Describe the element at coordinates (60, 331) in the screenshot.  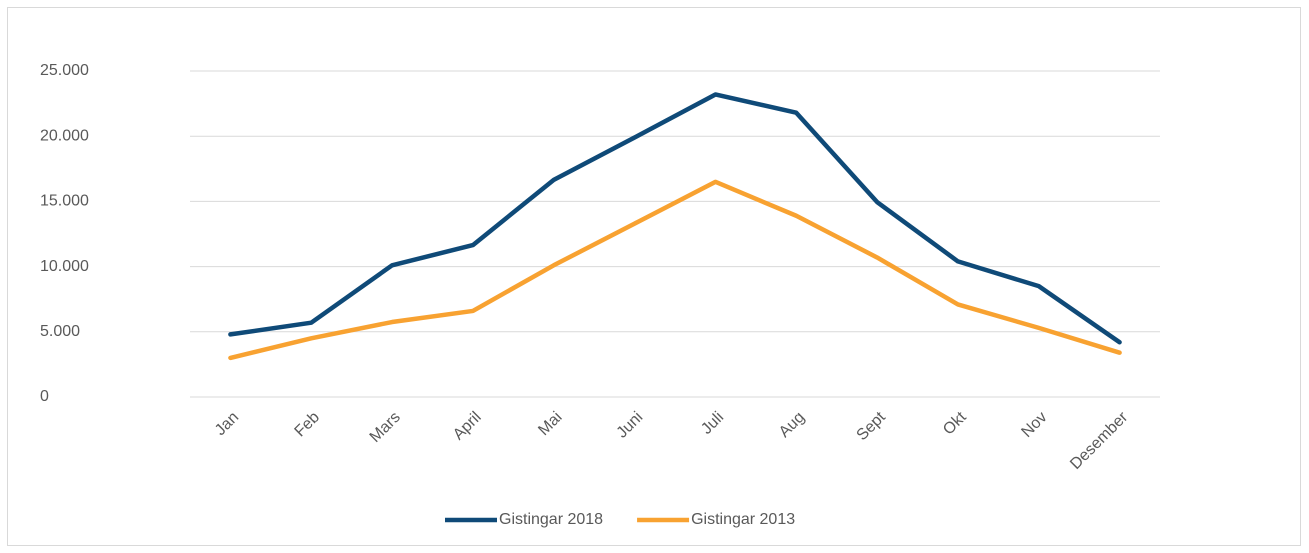
I see `y-tick-label: 5.000` at that location.